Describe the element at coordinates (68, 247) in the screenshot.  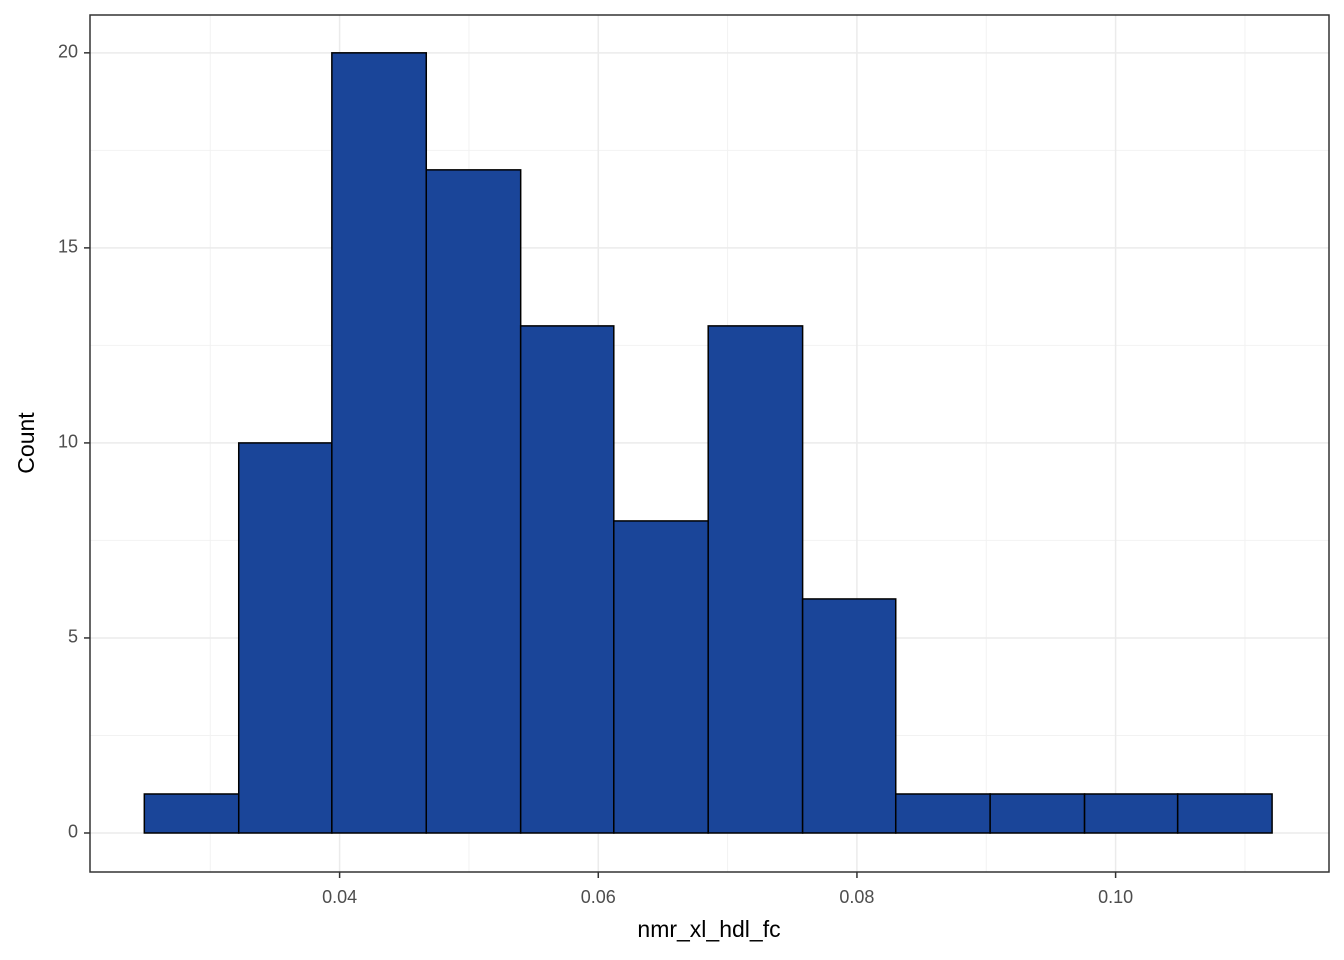
I see `y-tick-label: 15` at that location.